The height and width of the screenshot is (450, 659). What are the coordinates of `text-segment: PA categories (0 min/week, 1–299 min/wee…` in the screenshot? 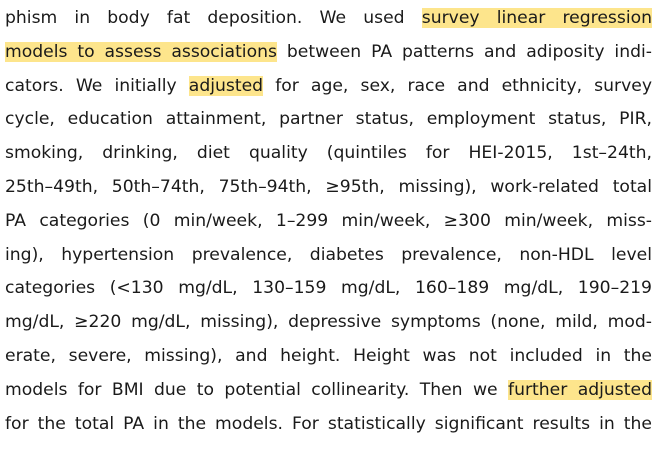 It's located at (328, 220).